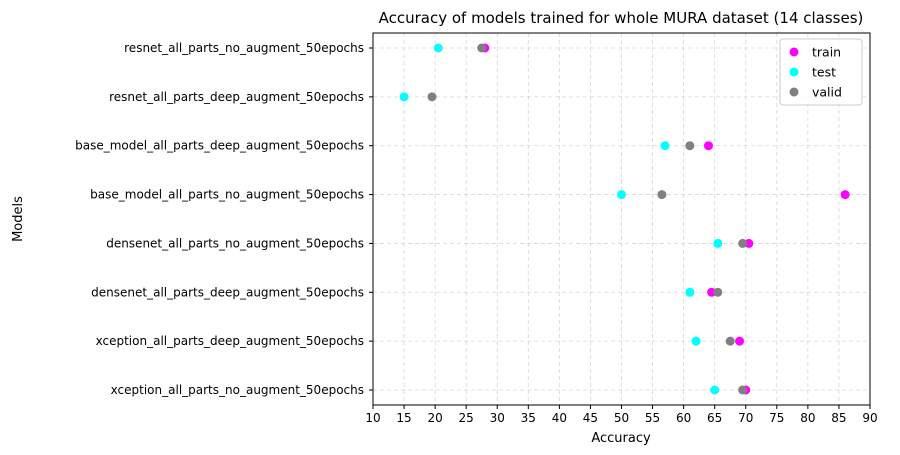 The width and height of the screenshot is (900, 455). What do you see at coordinates (652, 418) in the screenshot?
I see `x-tick-label: 55` at bounding box center [652, 418].